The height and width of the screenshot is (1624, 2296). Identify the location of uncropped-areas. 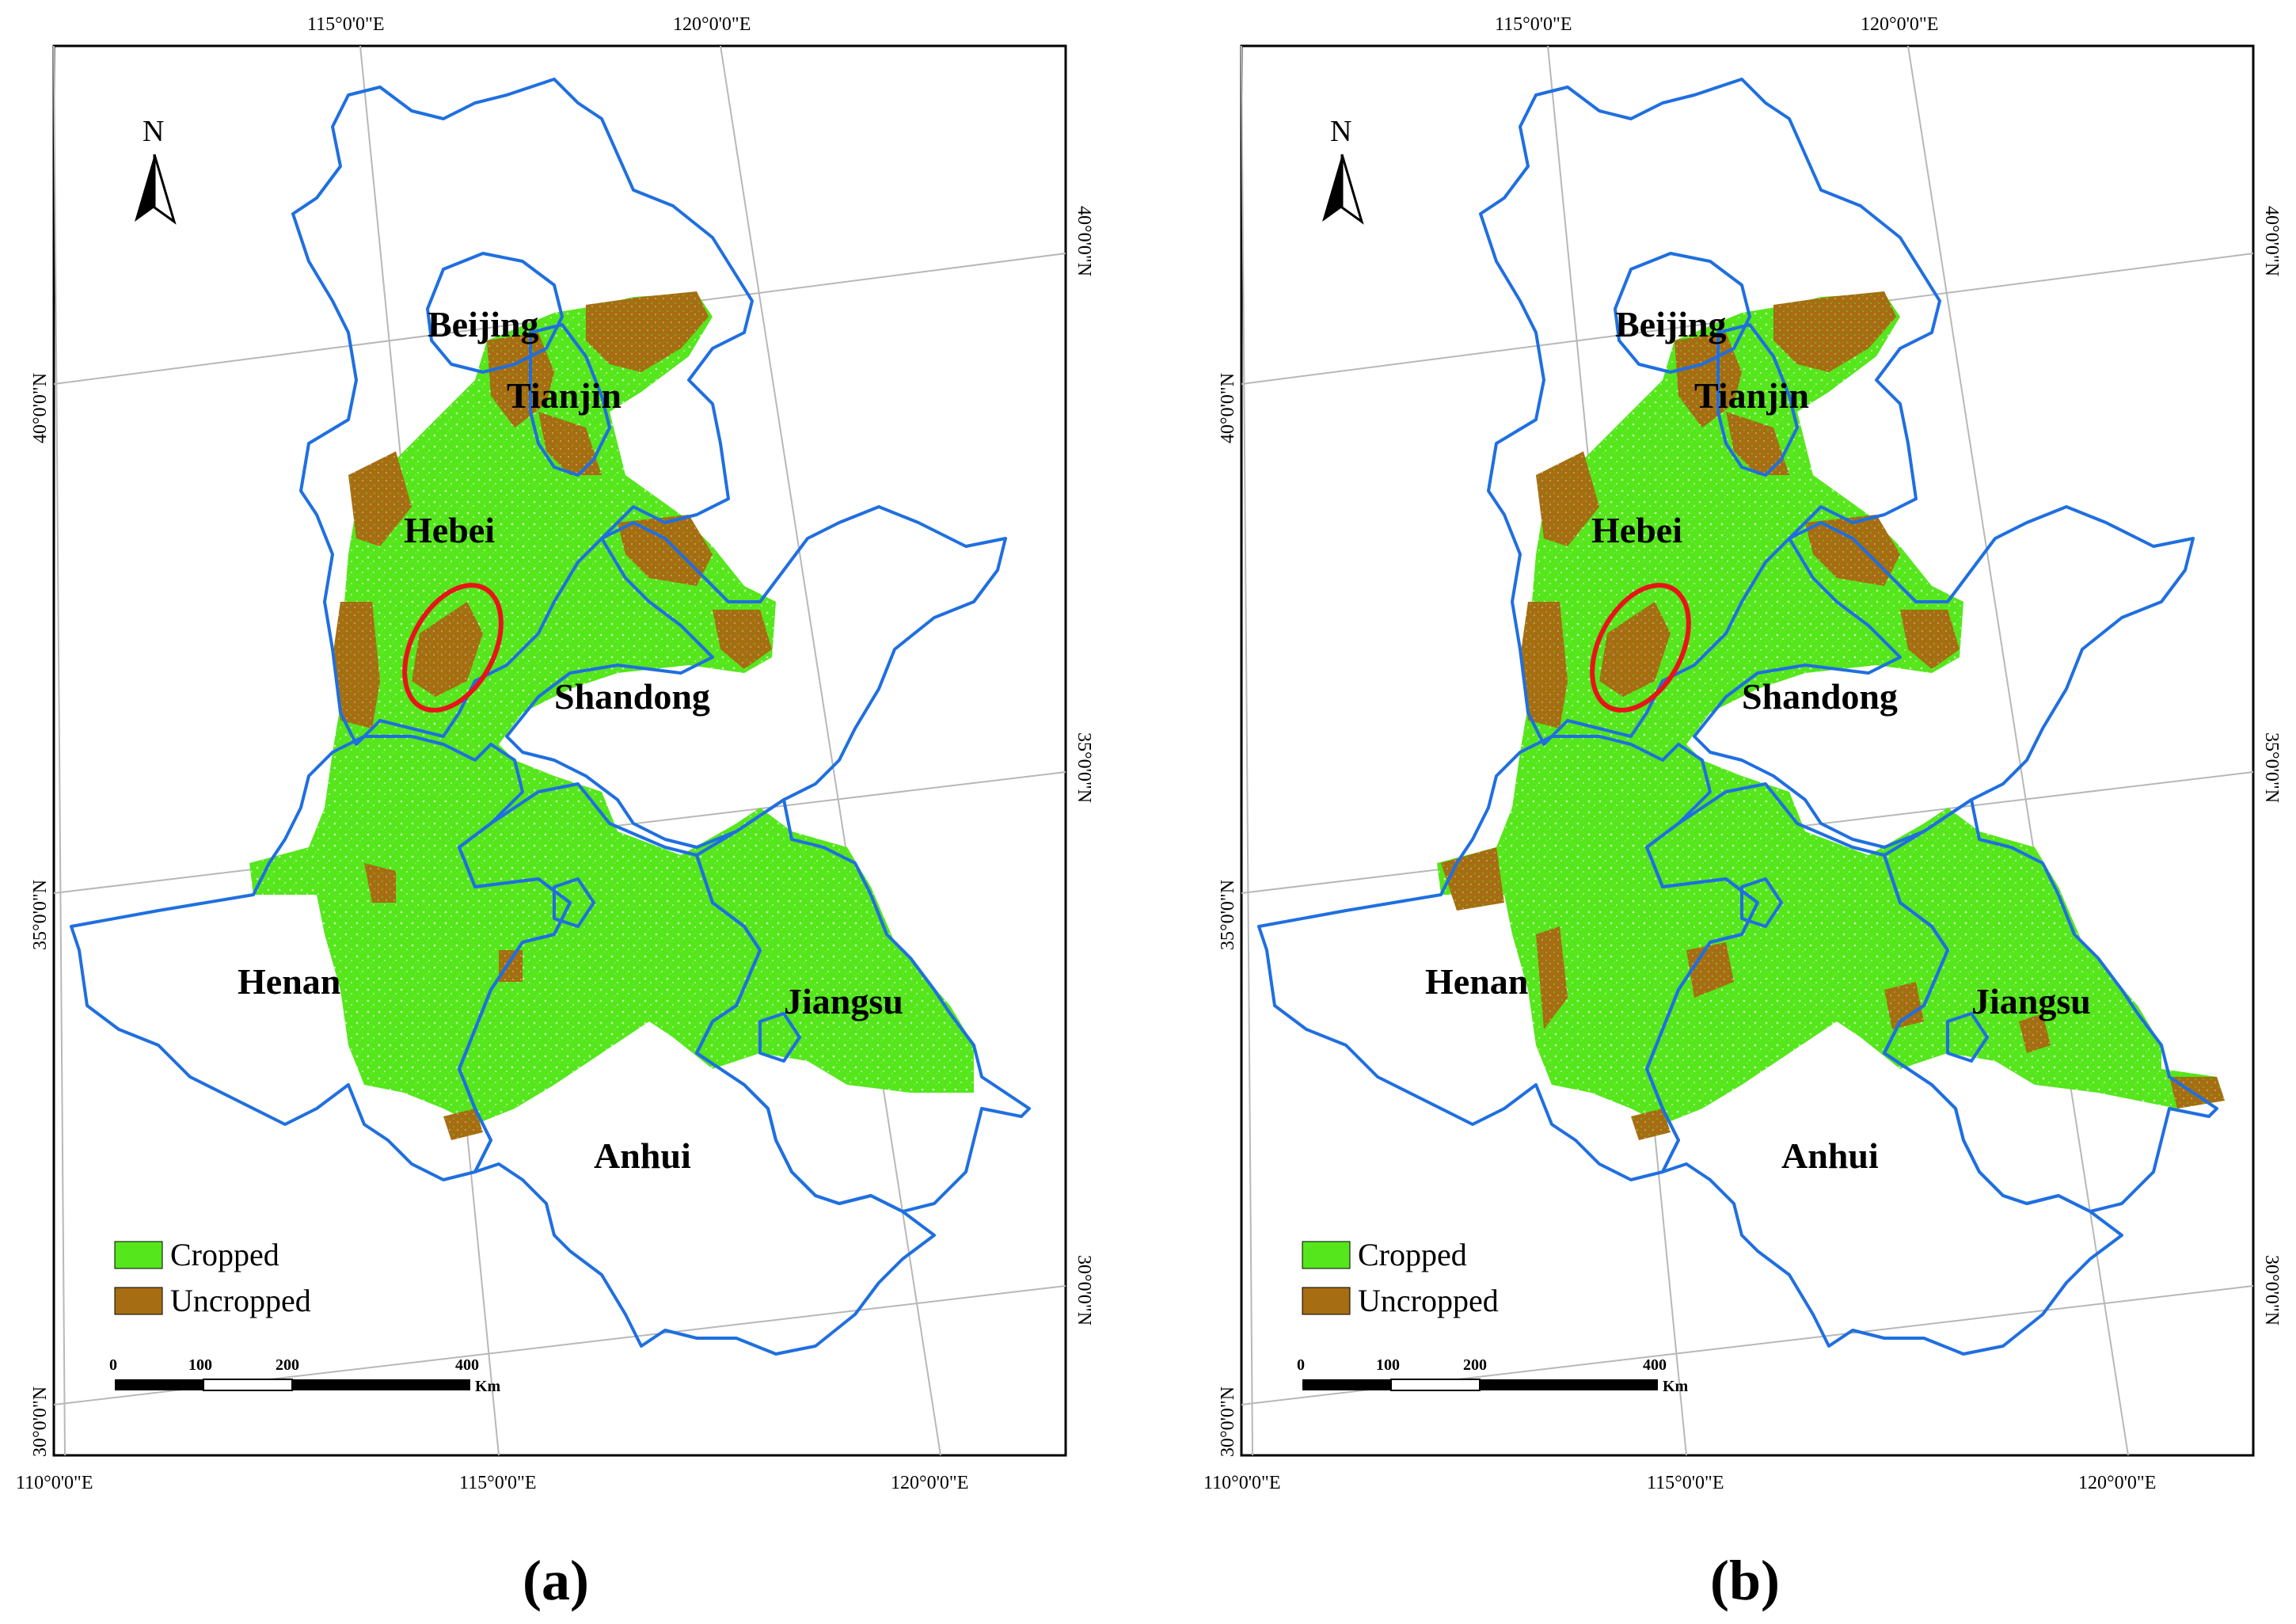
(552, 715).